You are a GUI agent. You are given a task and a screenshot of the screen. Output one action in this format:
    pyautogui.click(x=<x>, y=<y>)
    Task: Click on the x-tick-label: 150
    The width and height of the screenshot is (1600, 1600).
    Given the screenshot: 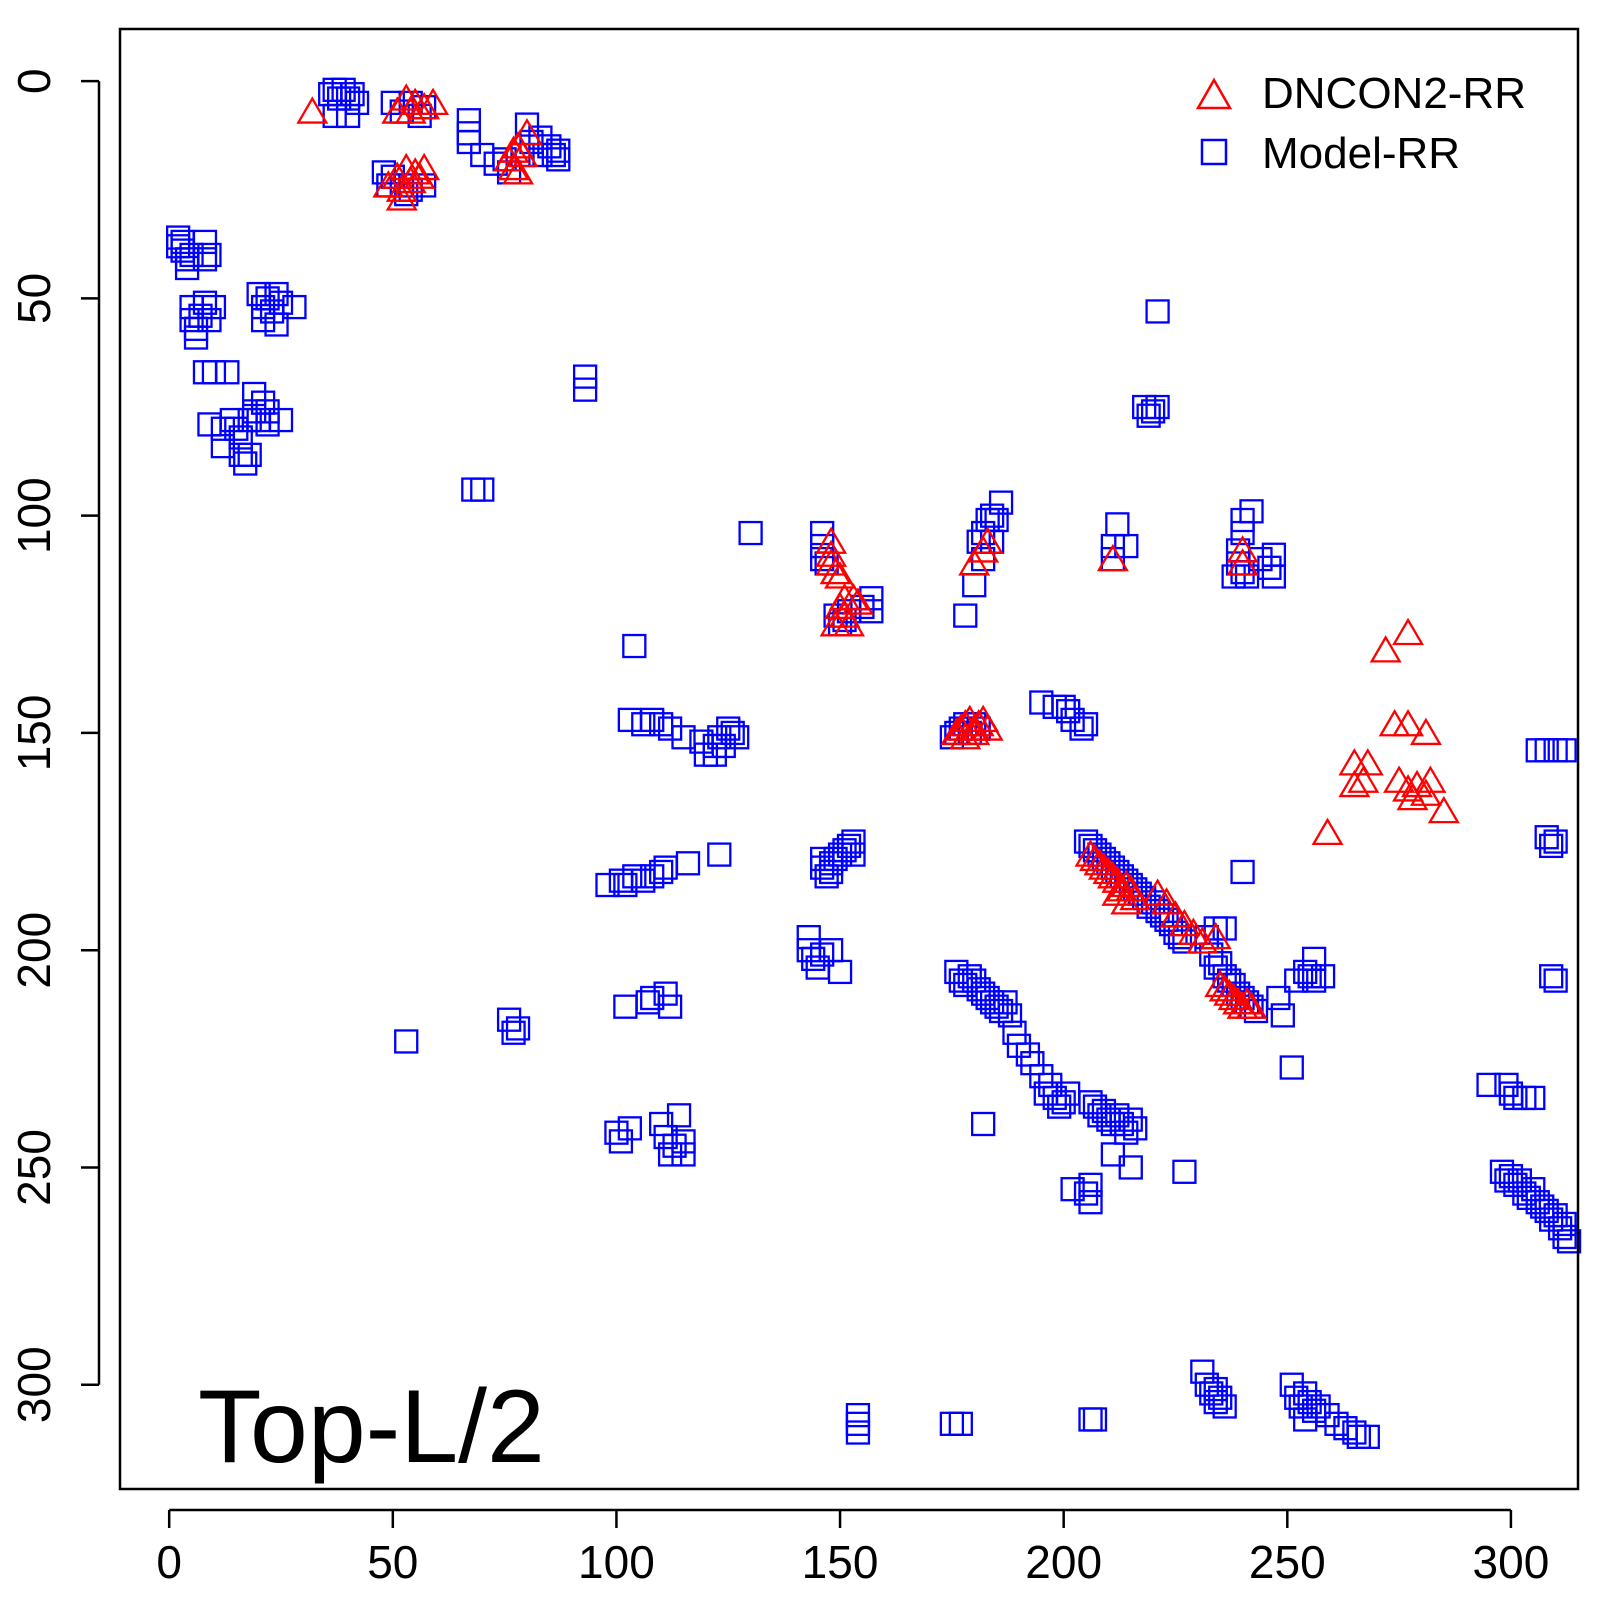 What is the action you would take?
    pyautogui.click(x=840, y=1562)
    